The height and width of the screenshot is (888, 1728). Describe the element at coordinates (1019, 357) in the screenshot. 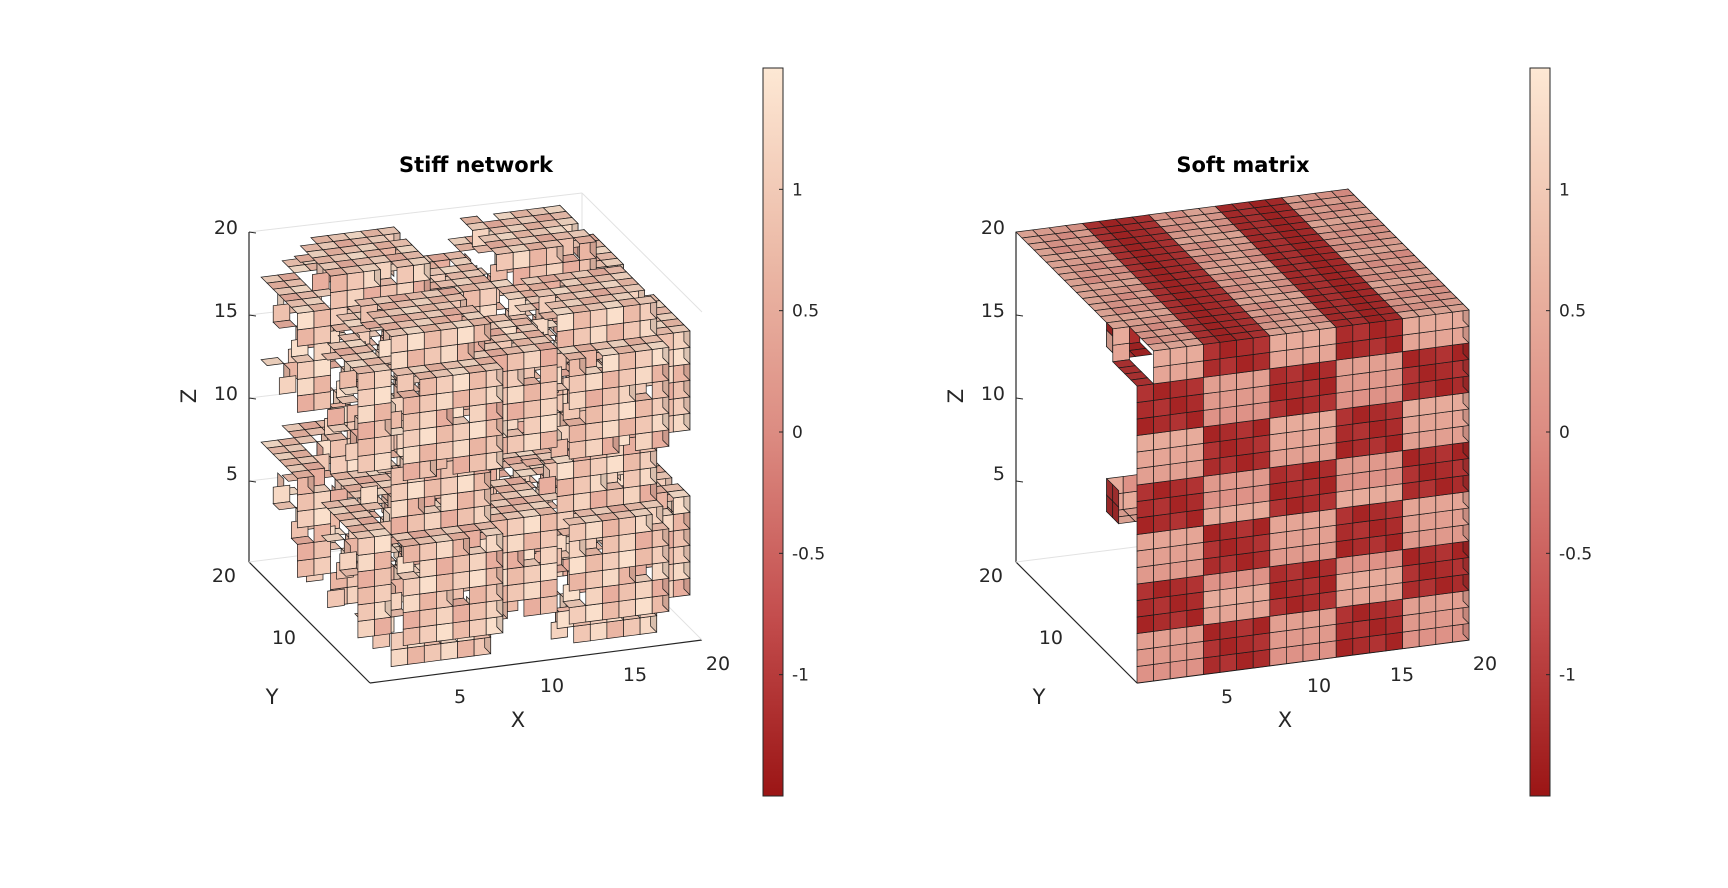

I see `z-axis-ticks` at that location.